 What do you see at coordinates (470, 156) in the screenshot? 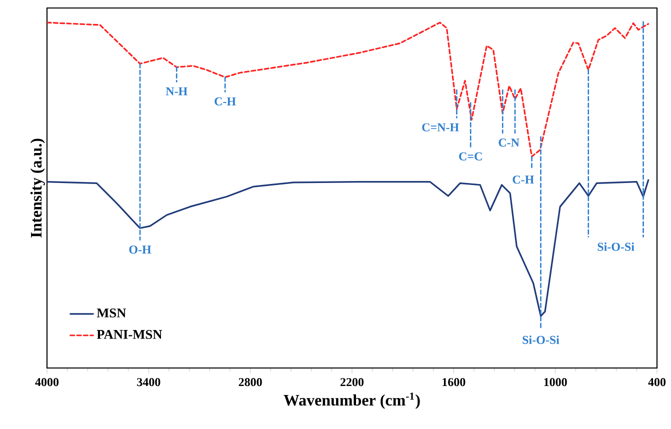
I see `annotation: C=C` at bounding box center [470, 156].